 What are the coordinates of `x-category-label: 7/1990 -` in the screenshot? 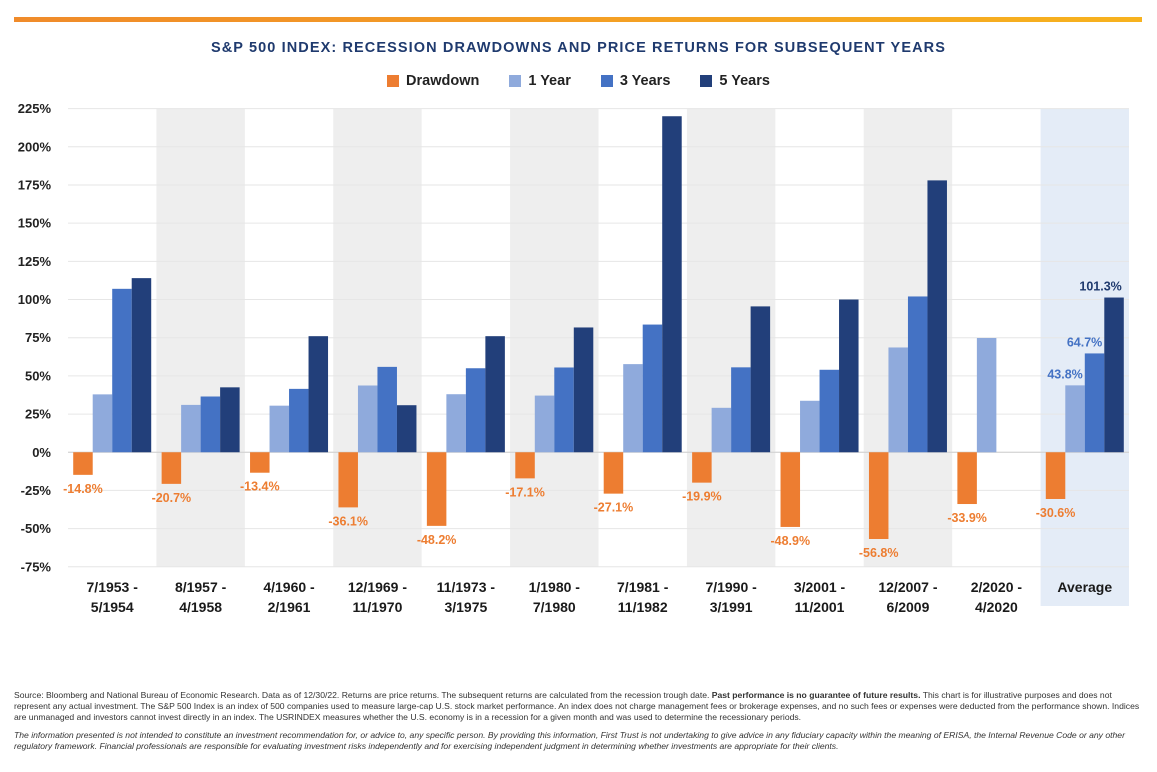 It's located at (731, 587).